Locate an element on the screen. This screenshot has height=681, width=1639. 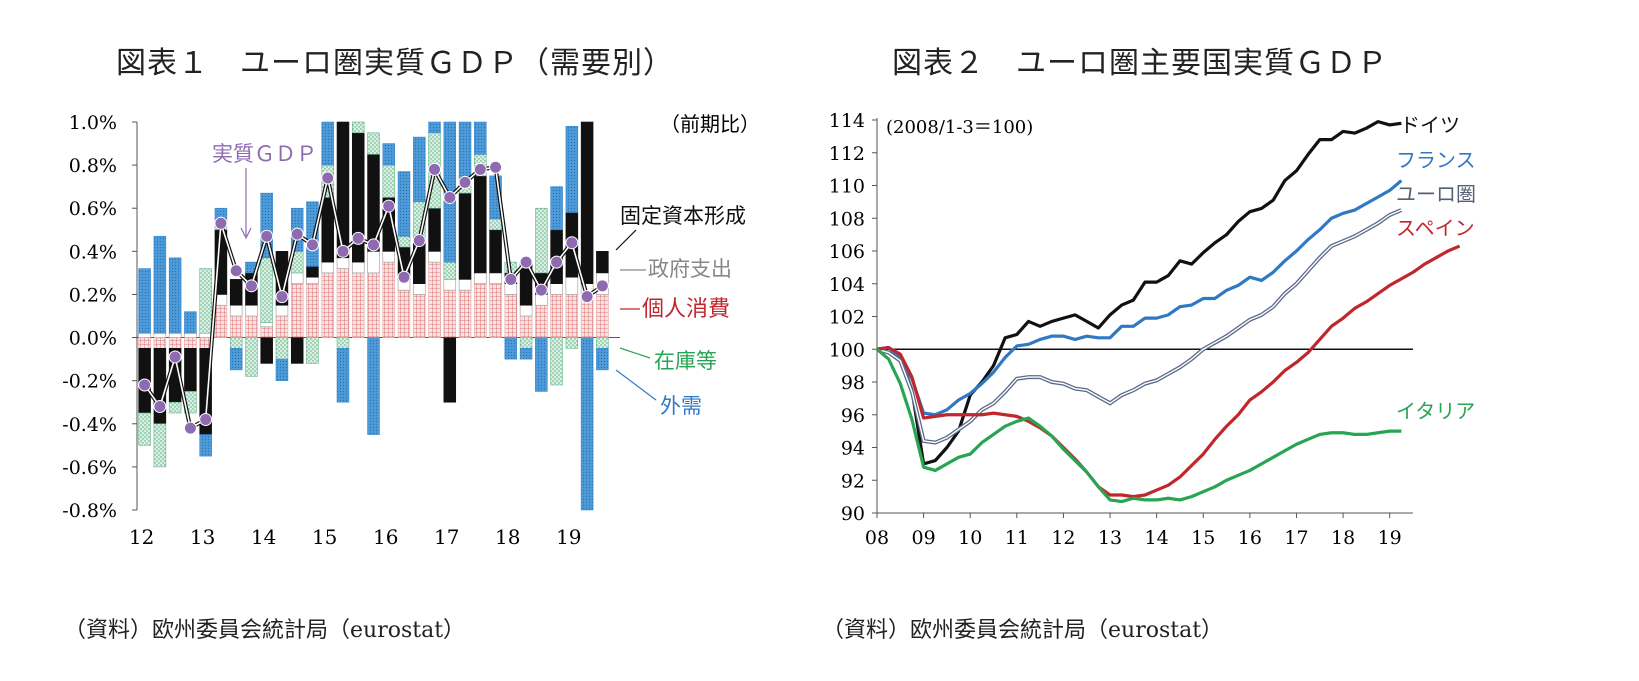
chart2-y-tick-label: 108 is located at coordinates (847, 219).